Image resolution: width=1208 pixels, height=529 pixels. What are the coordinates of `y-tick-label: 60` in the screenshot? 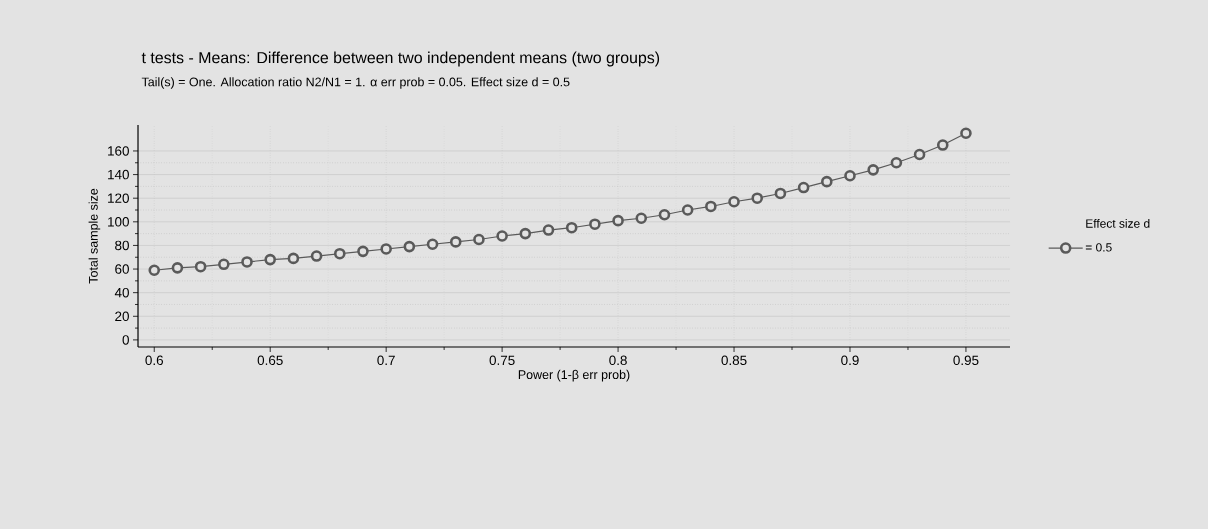 It's located at (122, 269).